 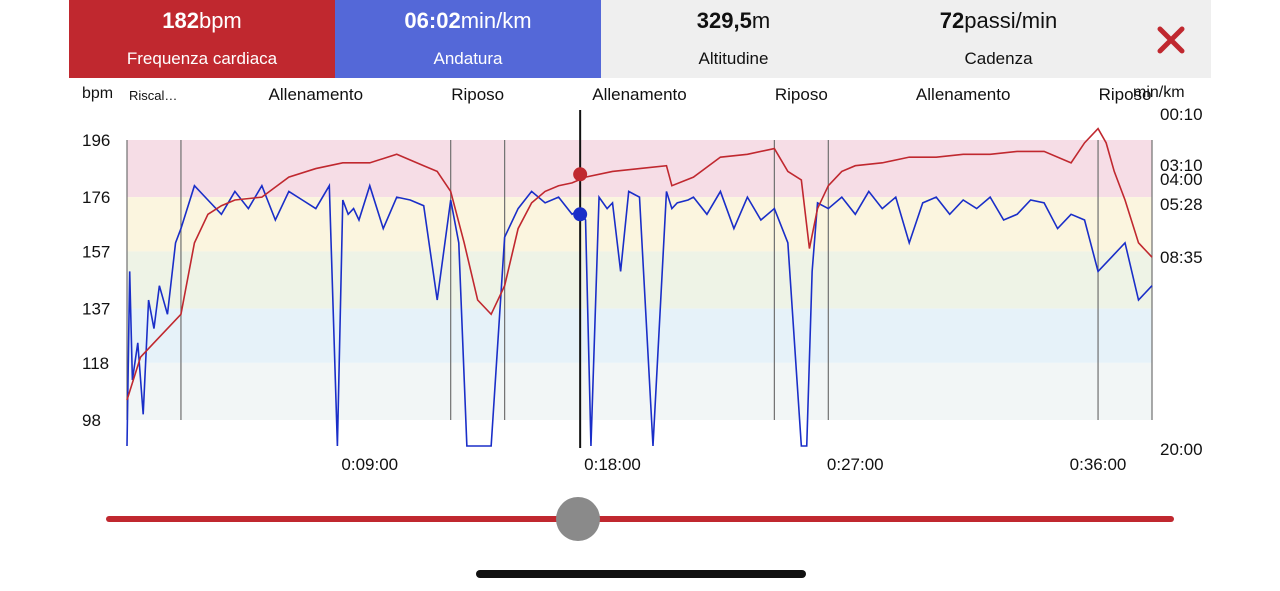 What do you see at coordinates (468, 58) in the screenshot?
I see `pace-label: Andatura` at bounding box center [468, 58].